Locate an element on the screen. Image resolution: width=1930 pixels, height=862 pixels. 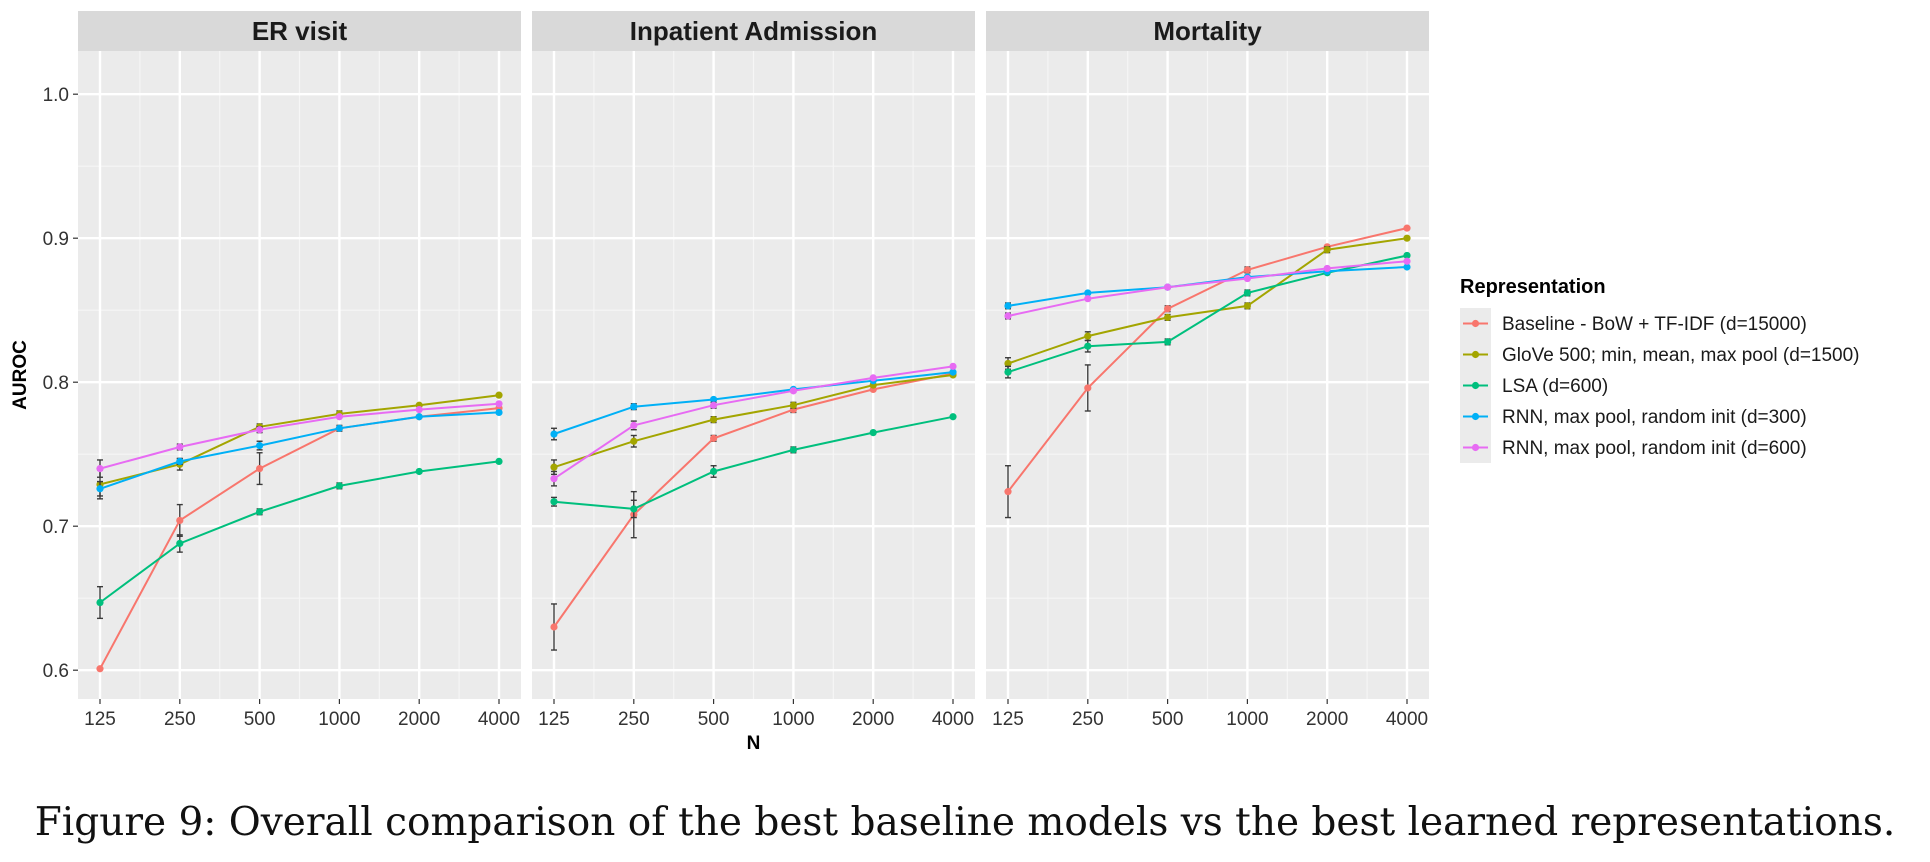
facet-title: Inpatient Admission is located at coordinates (754, 31).